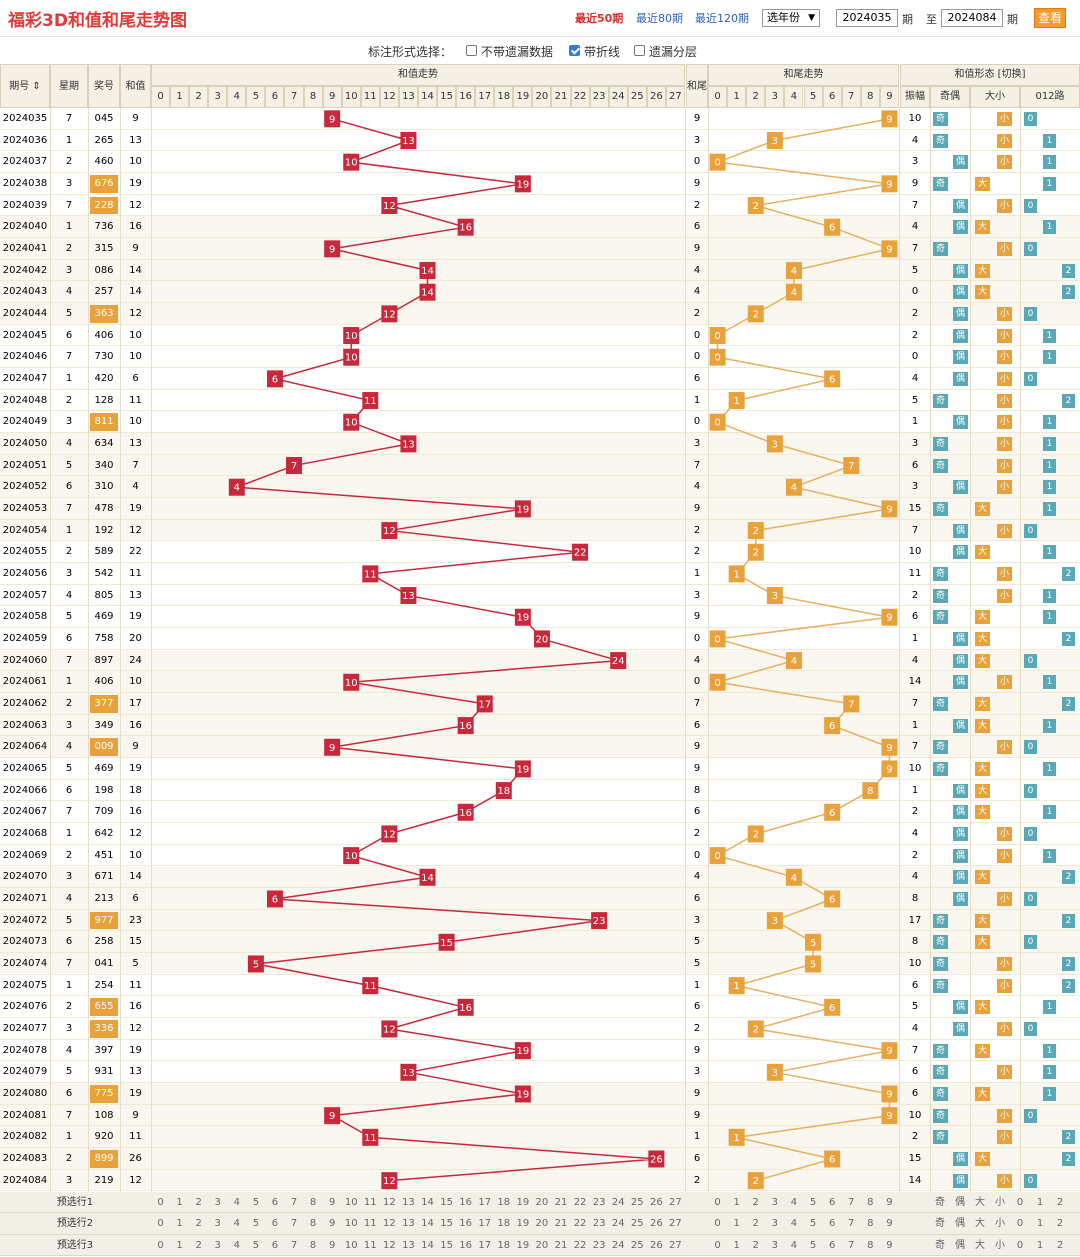 The width and height of the screenshot is (1080, 1257). Describe the element at coordinates (599, 18) in the screenshot. I see `range-link-50: 最近50期` at that location.